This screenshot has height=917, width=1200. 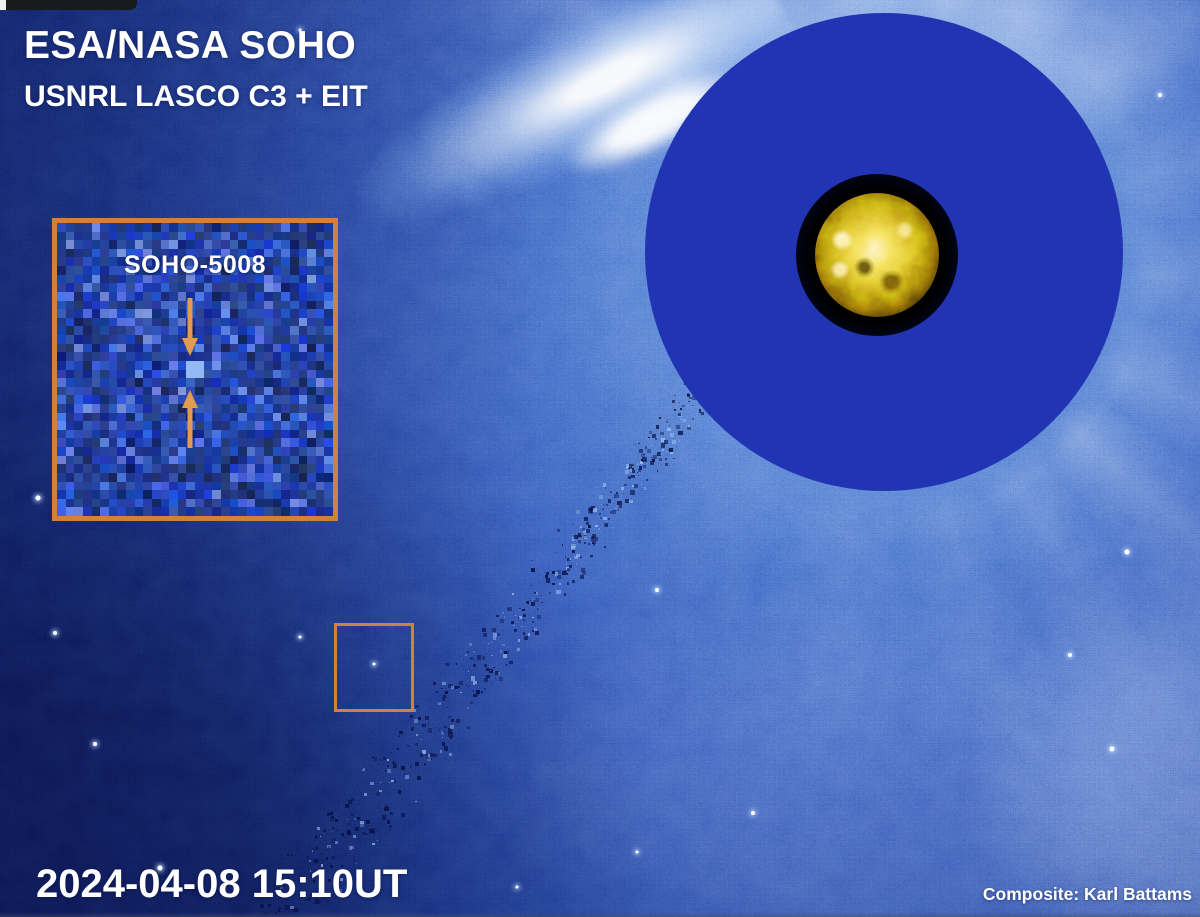 What do you see at coordinates (222, 884) in the screenshot?
I see `observation-timestamp: 2024-04-08 15:10UT` at bounding box center [222, 884].